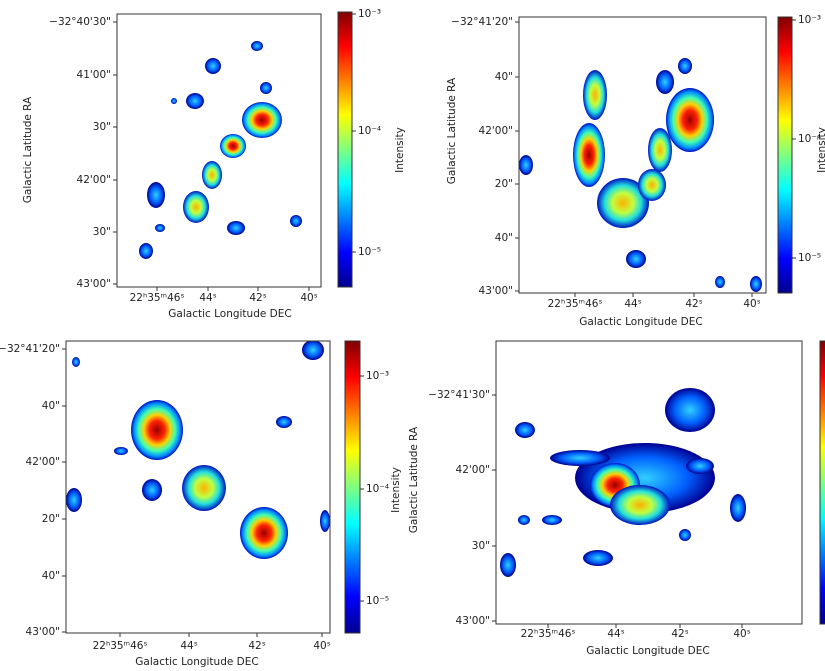 This screenshot has height=671, width=825. Describe the element at coordinates (459, 395) in the screenshot. I see `y-tick-label: −32°41'30"` at that location.